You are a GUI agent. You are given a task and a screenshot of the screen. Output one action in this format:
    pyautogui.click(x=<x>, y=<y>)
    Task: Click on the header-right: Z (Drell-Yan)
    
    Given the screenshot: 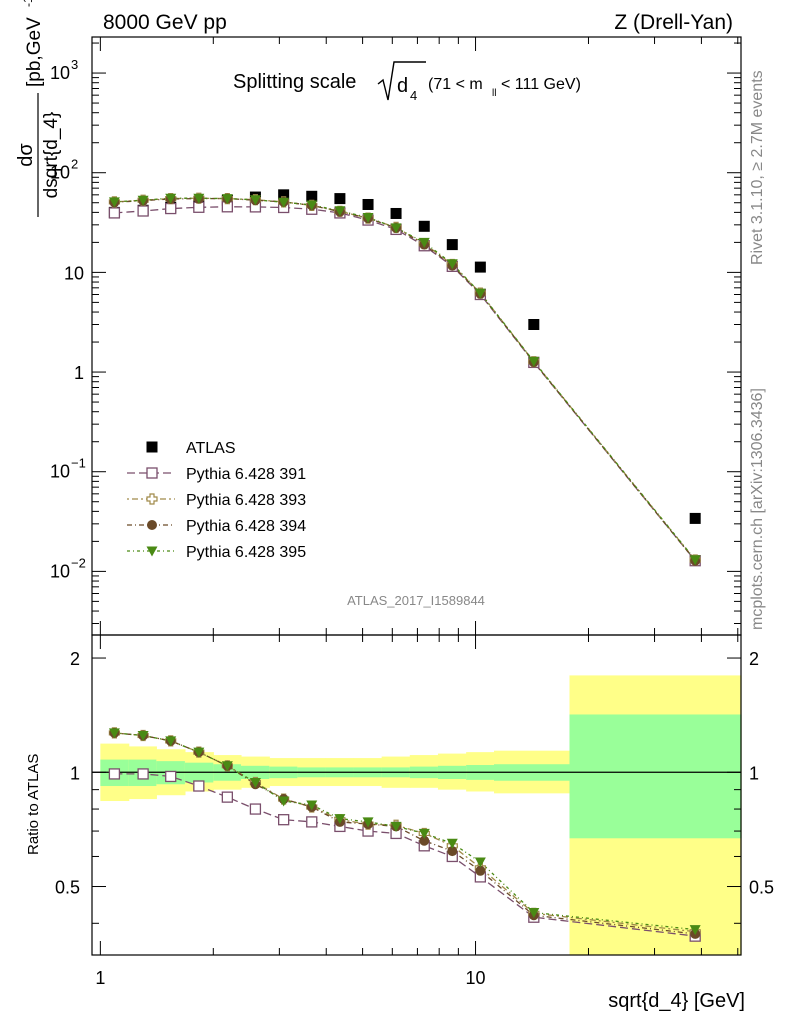 What is the action you would take?
    pyautogui.click(x=673, y=22)
    